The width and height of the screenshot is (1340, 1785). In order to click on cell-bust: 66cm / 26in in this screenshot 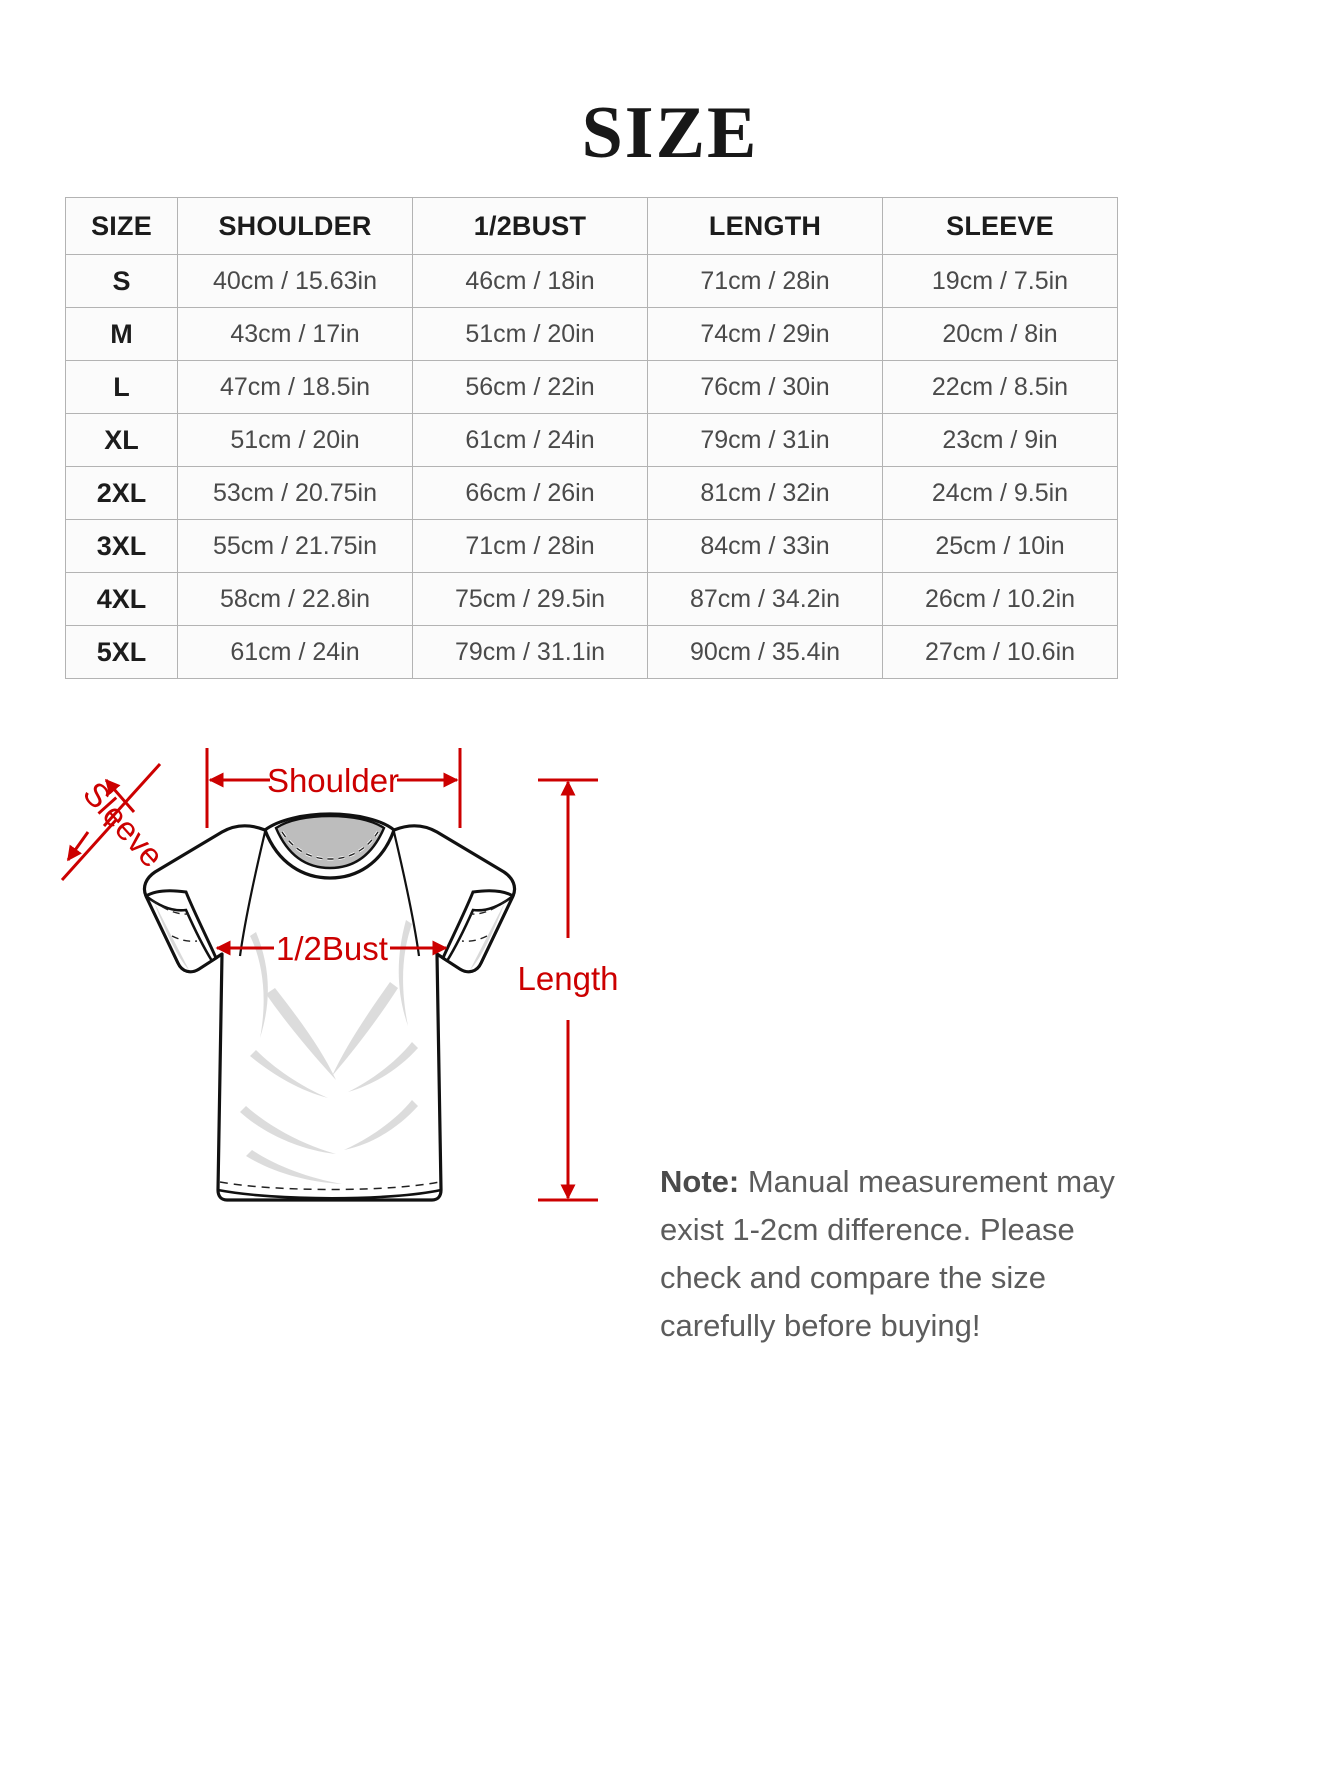, I will do `click(530, 493)`.